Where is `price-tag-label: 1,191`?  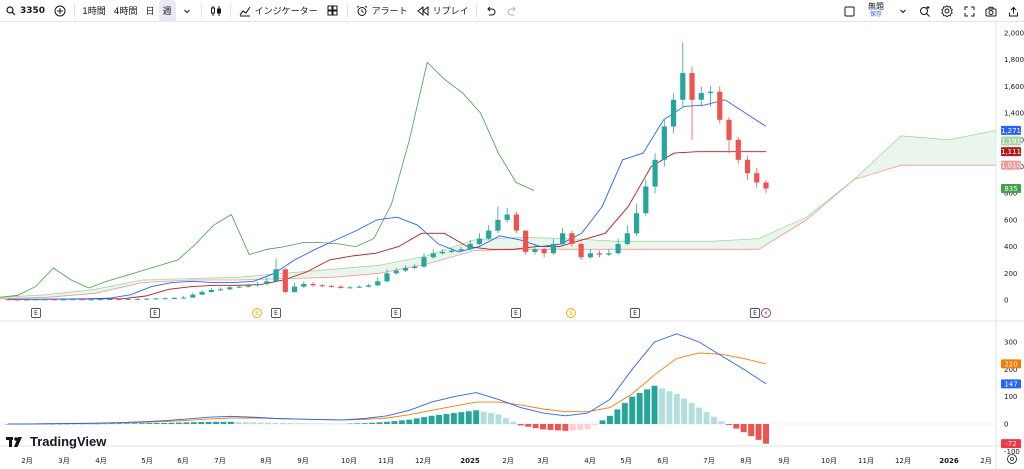 price-tag-label: 1,191 is located at coordinates (1011, 142).